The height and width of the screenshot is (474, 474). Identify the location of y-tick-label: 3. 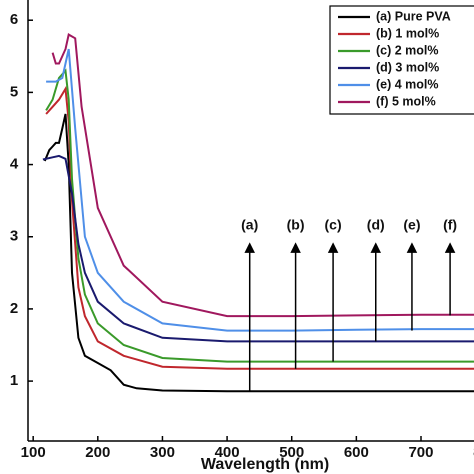
(14, 236).